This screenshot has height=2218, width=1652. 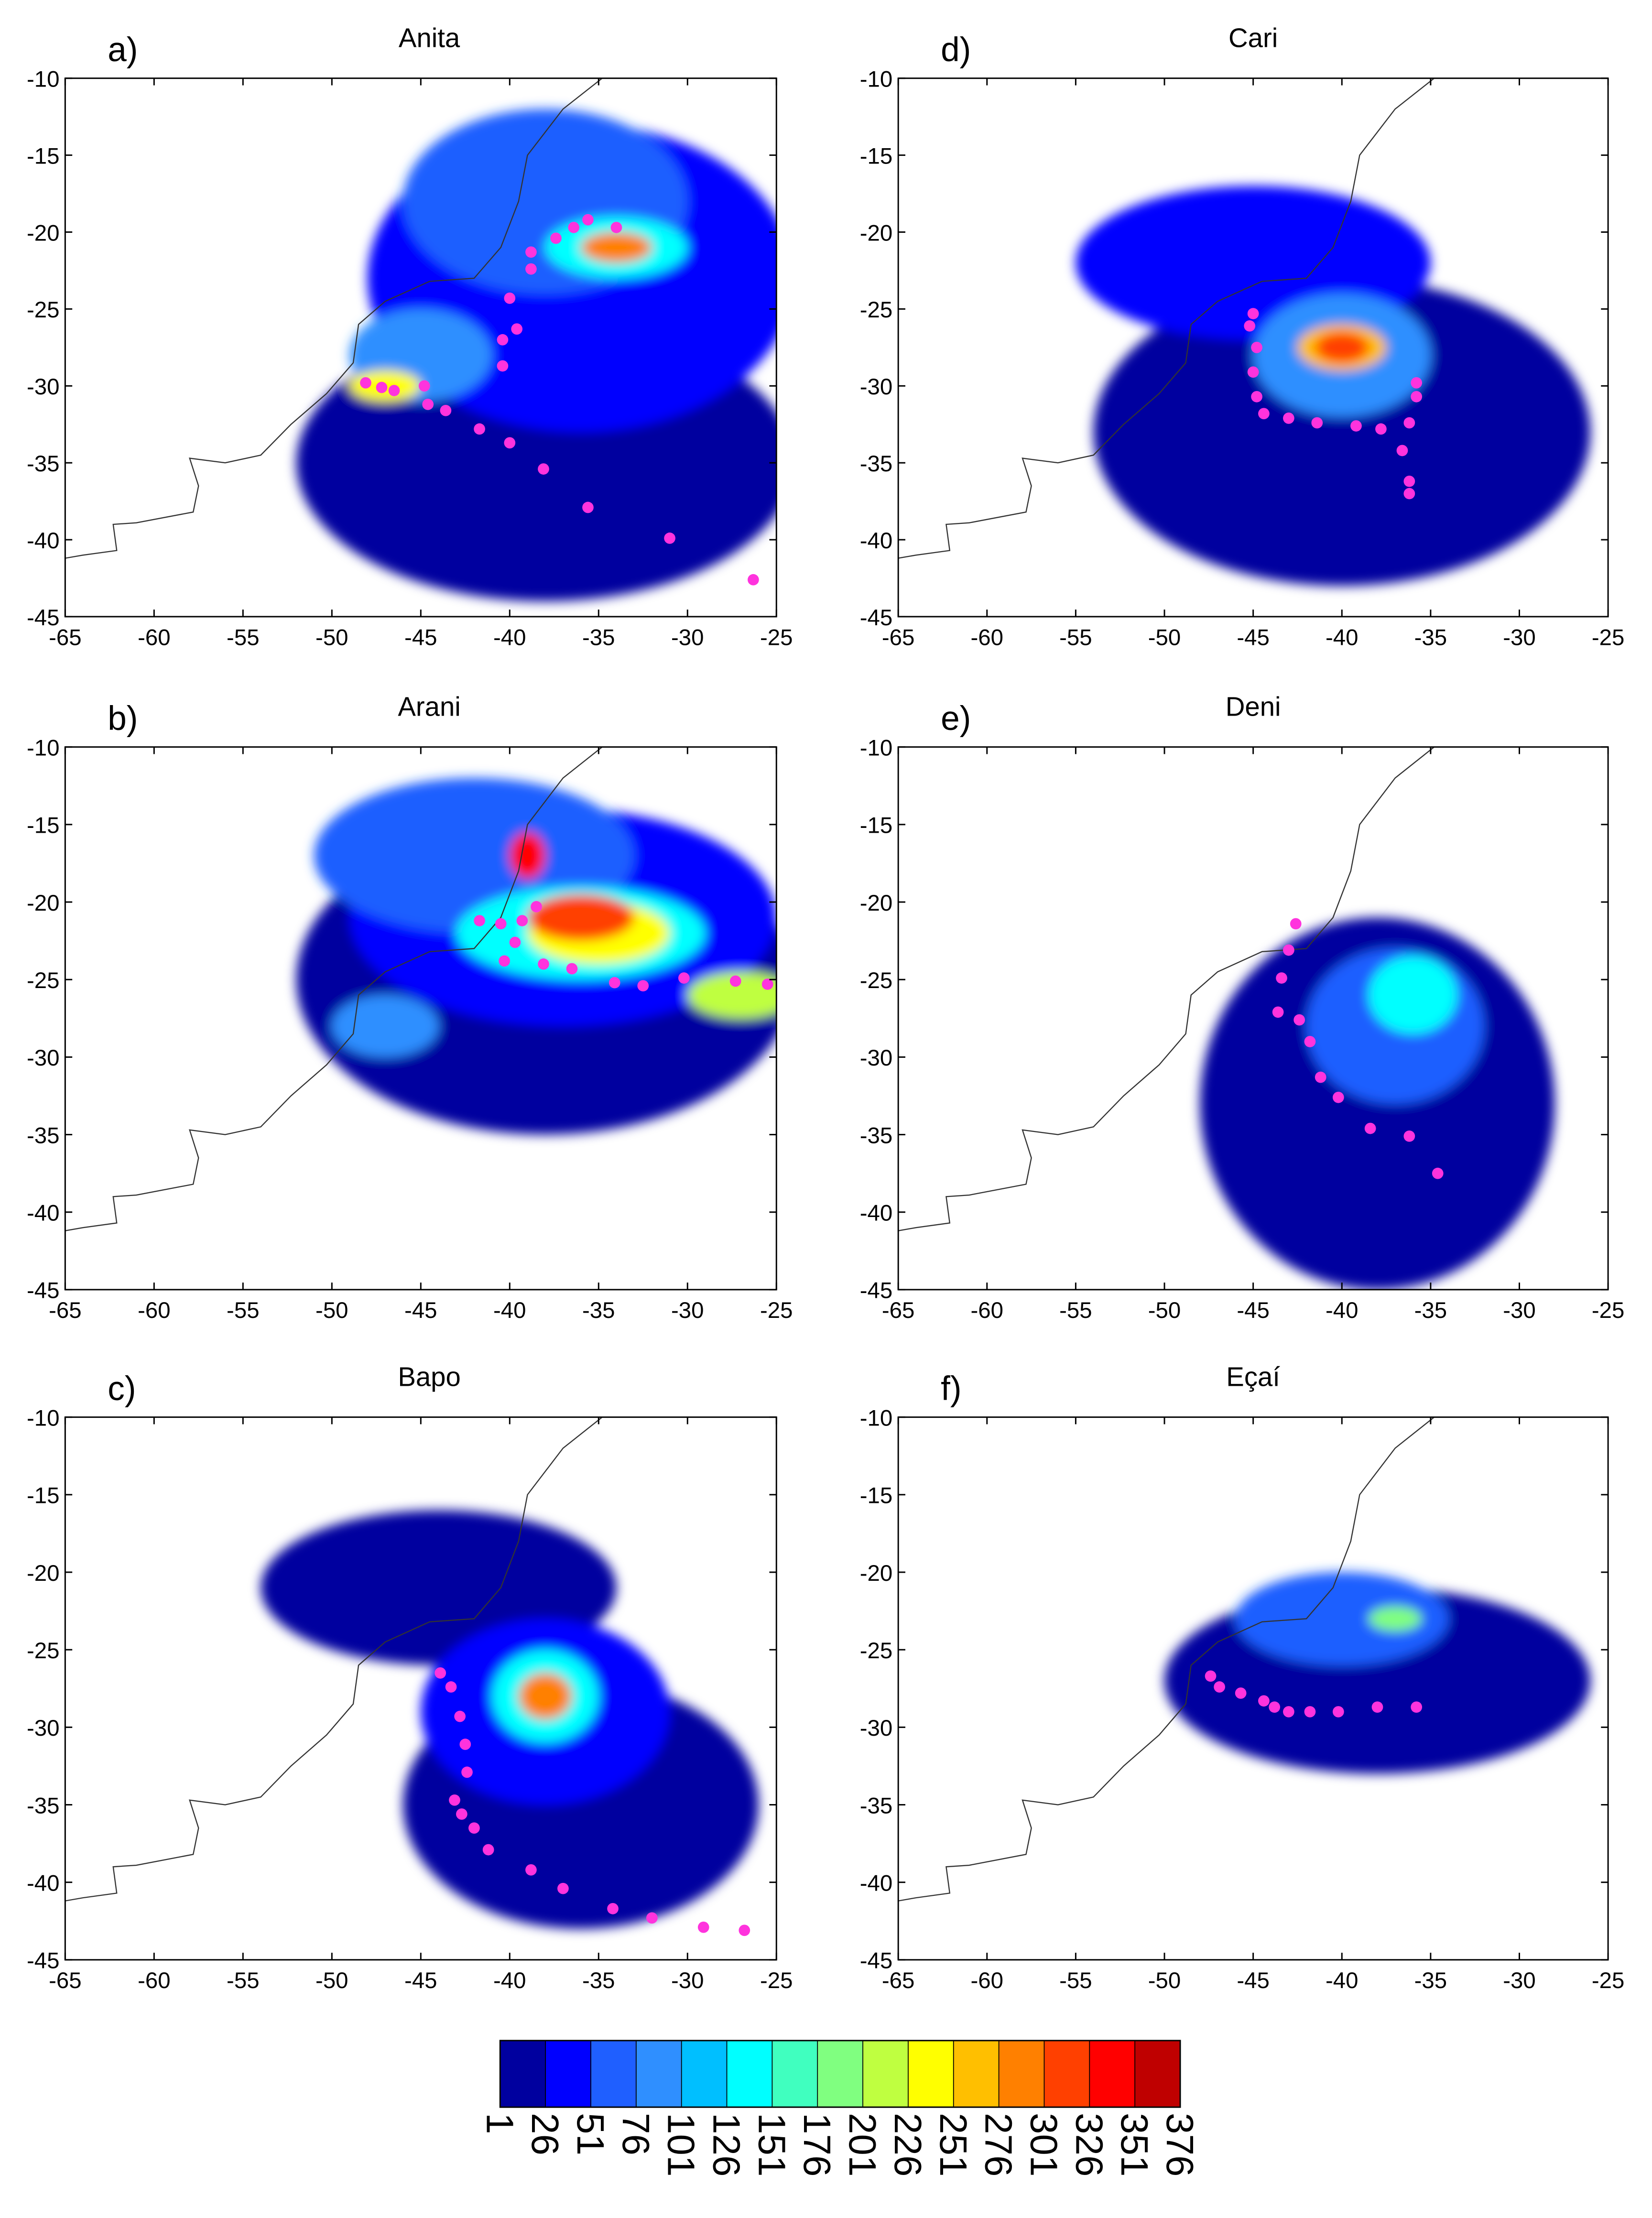 I want to click on colorbar-label: 301, so click(x=1043, y=2145).